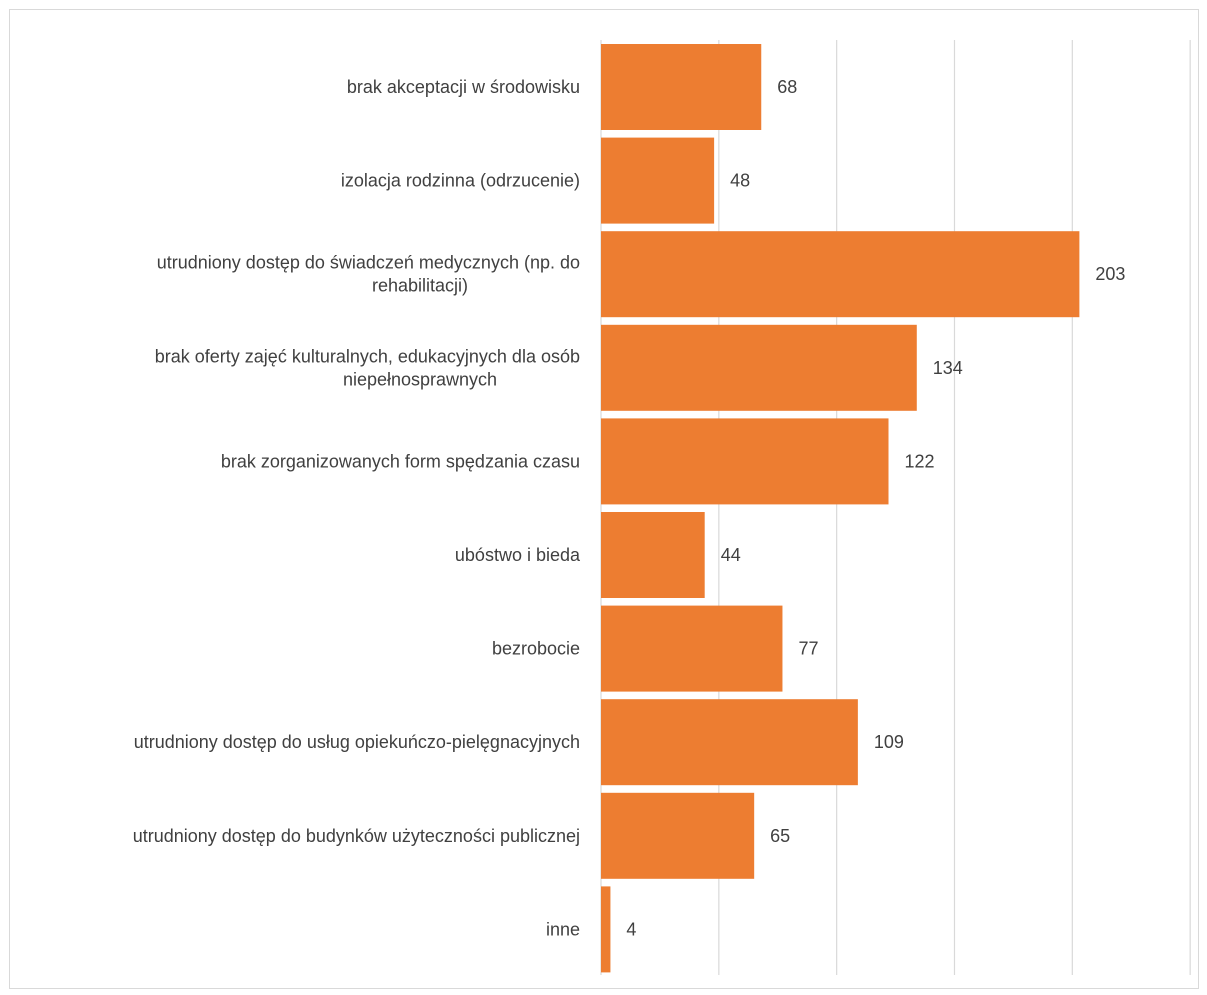  I want to click on category-label-line: niepełnosprawnych, so click(420, 379).